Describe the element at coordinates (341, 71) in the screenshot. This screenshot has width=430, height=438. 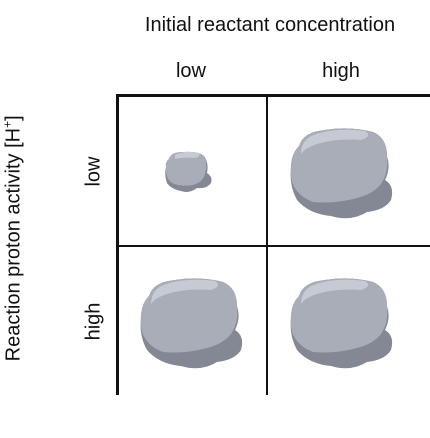
I see `column-label-high: high` at that location.